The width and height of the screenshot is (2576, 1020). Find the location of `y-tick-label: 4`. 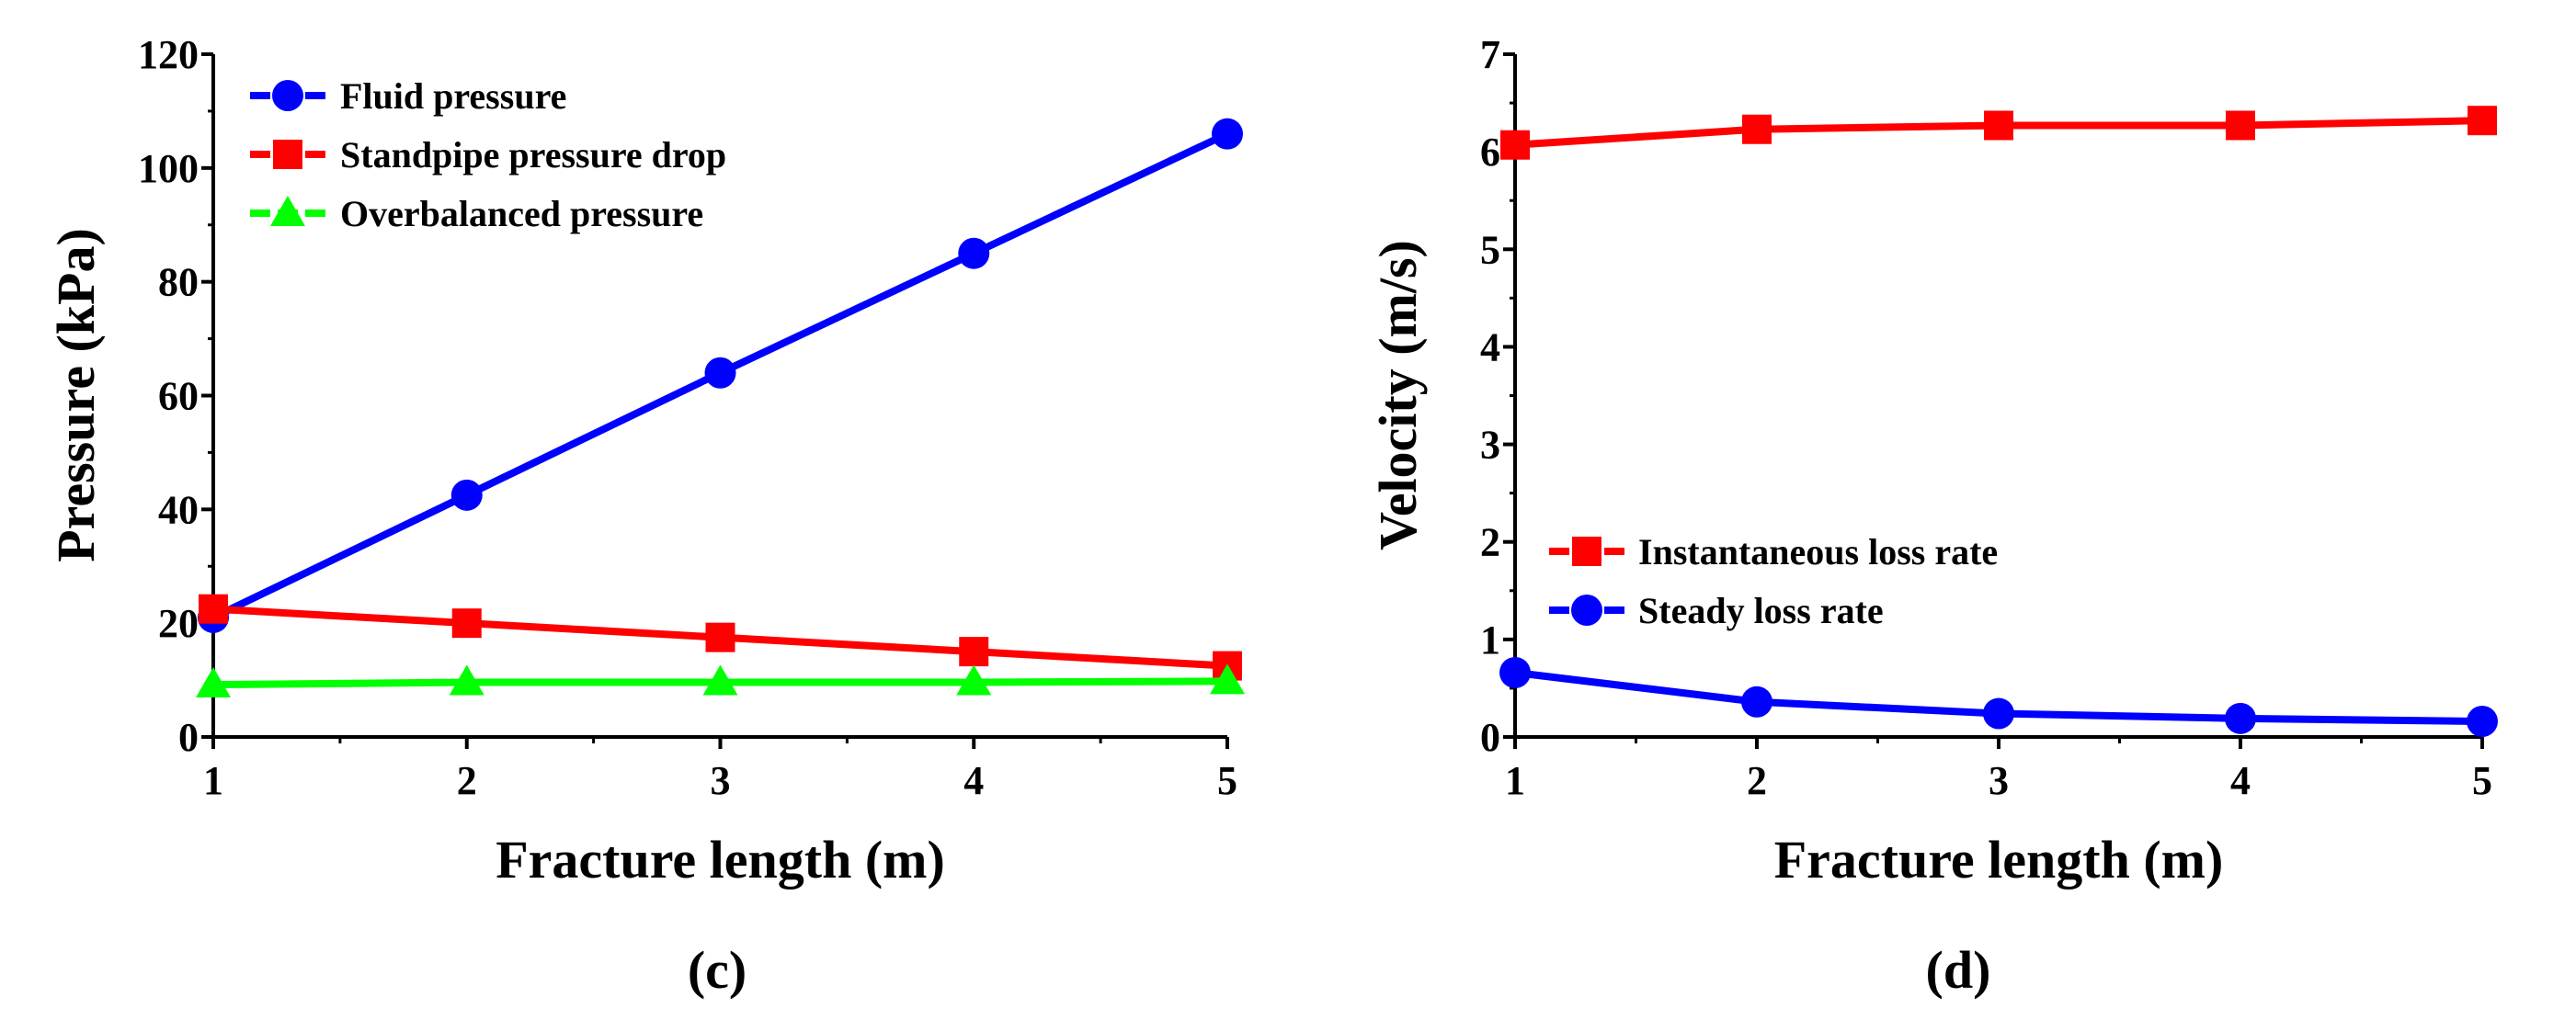

y-tick-label: 4 is located at coordinates (1490, 346).